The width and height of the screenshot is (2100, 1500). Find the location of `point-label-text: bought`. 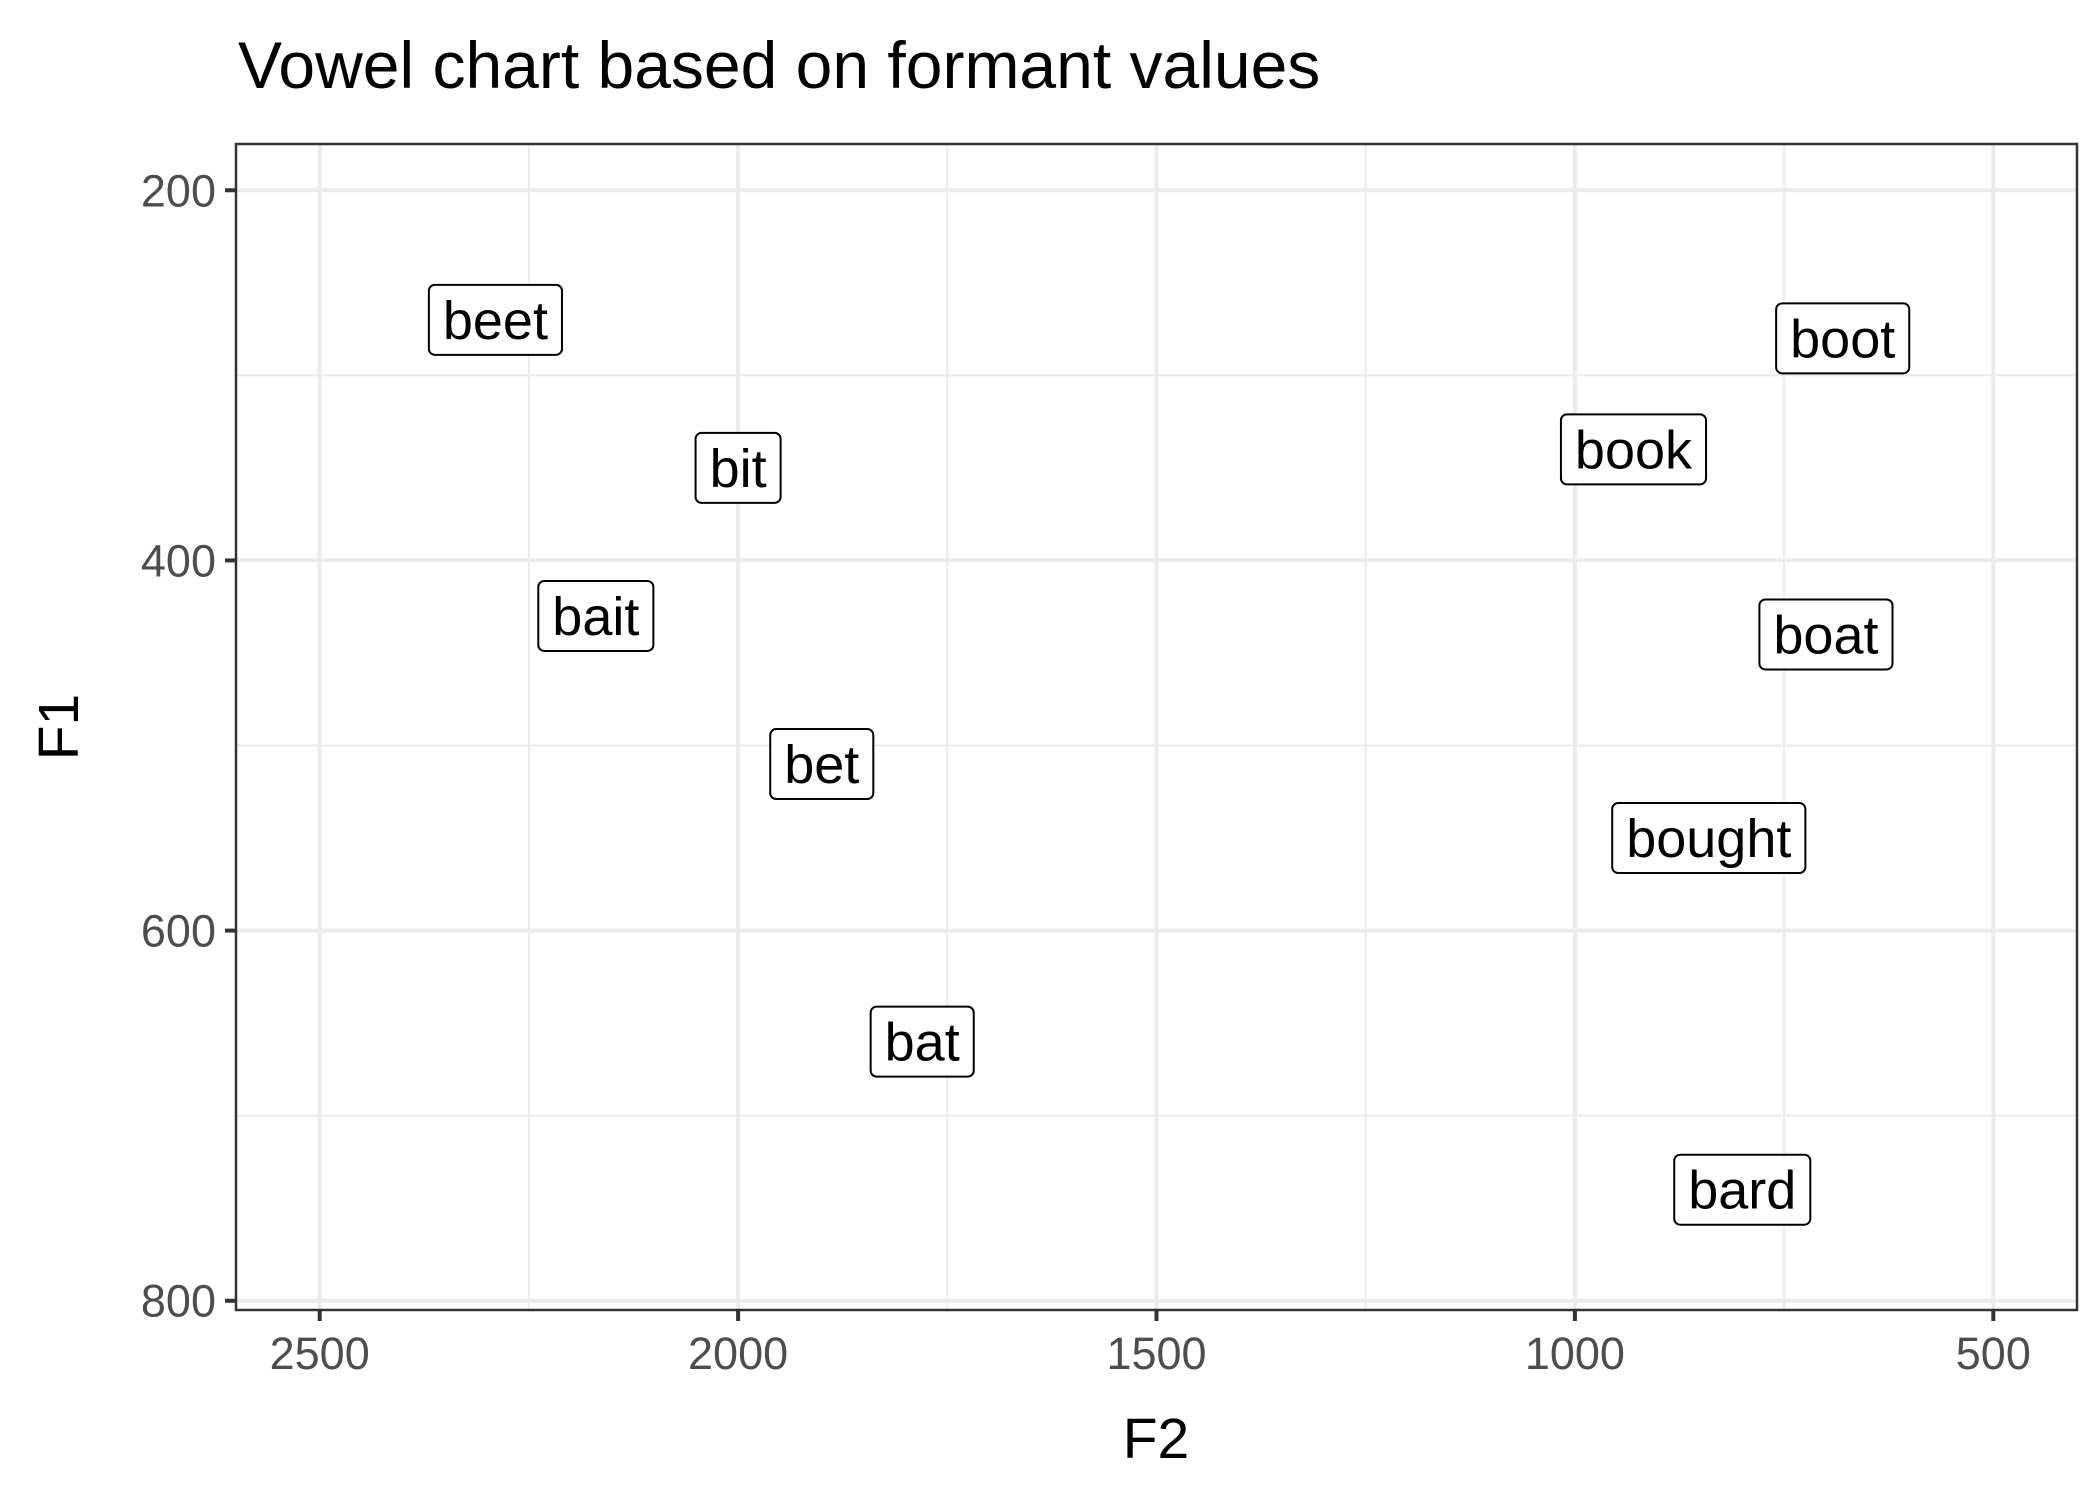

point-label-text: bought is located at coordinates (1708, 839).